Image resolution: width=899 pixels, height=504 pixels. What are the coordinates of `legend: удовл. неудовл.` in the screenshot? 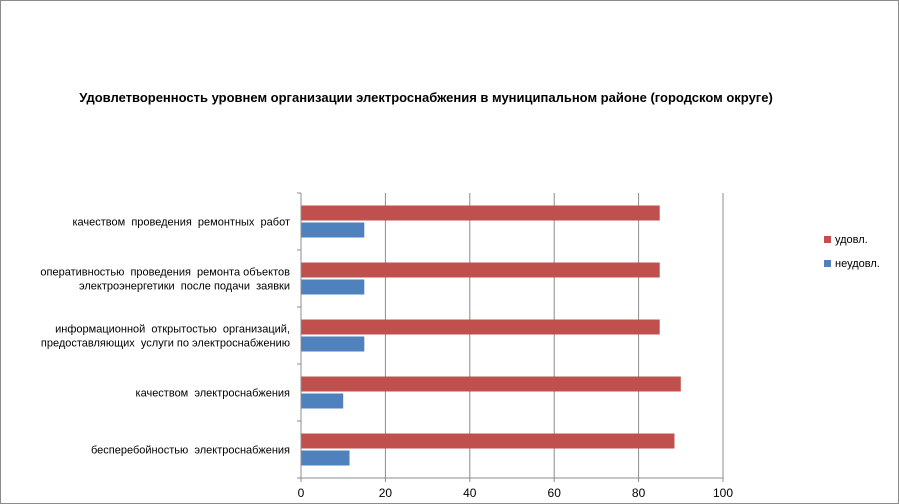 It's located at (852, 252).